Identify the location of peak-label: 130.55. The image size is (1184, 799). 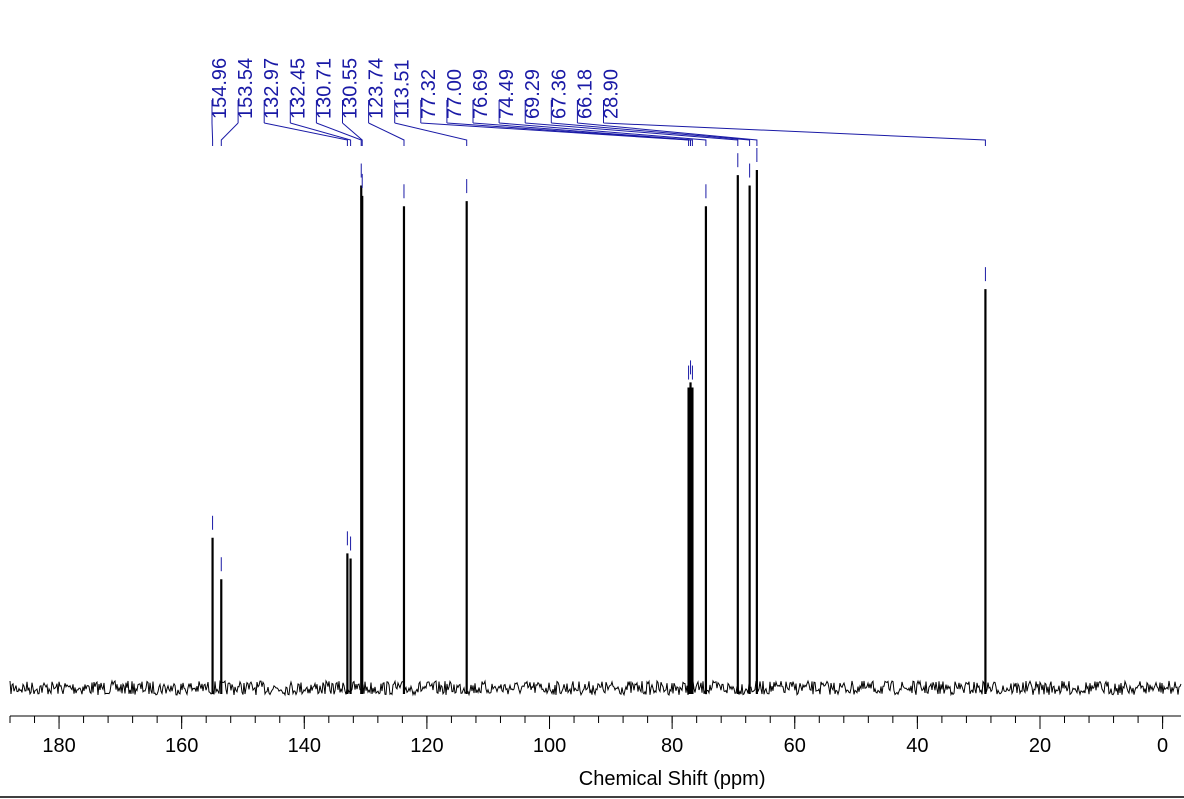
(351, 88).